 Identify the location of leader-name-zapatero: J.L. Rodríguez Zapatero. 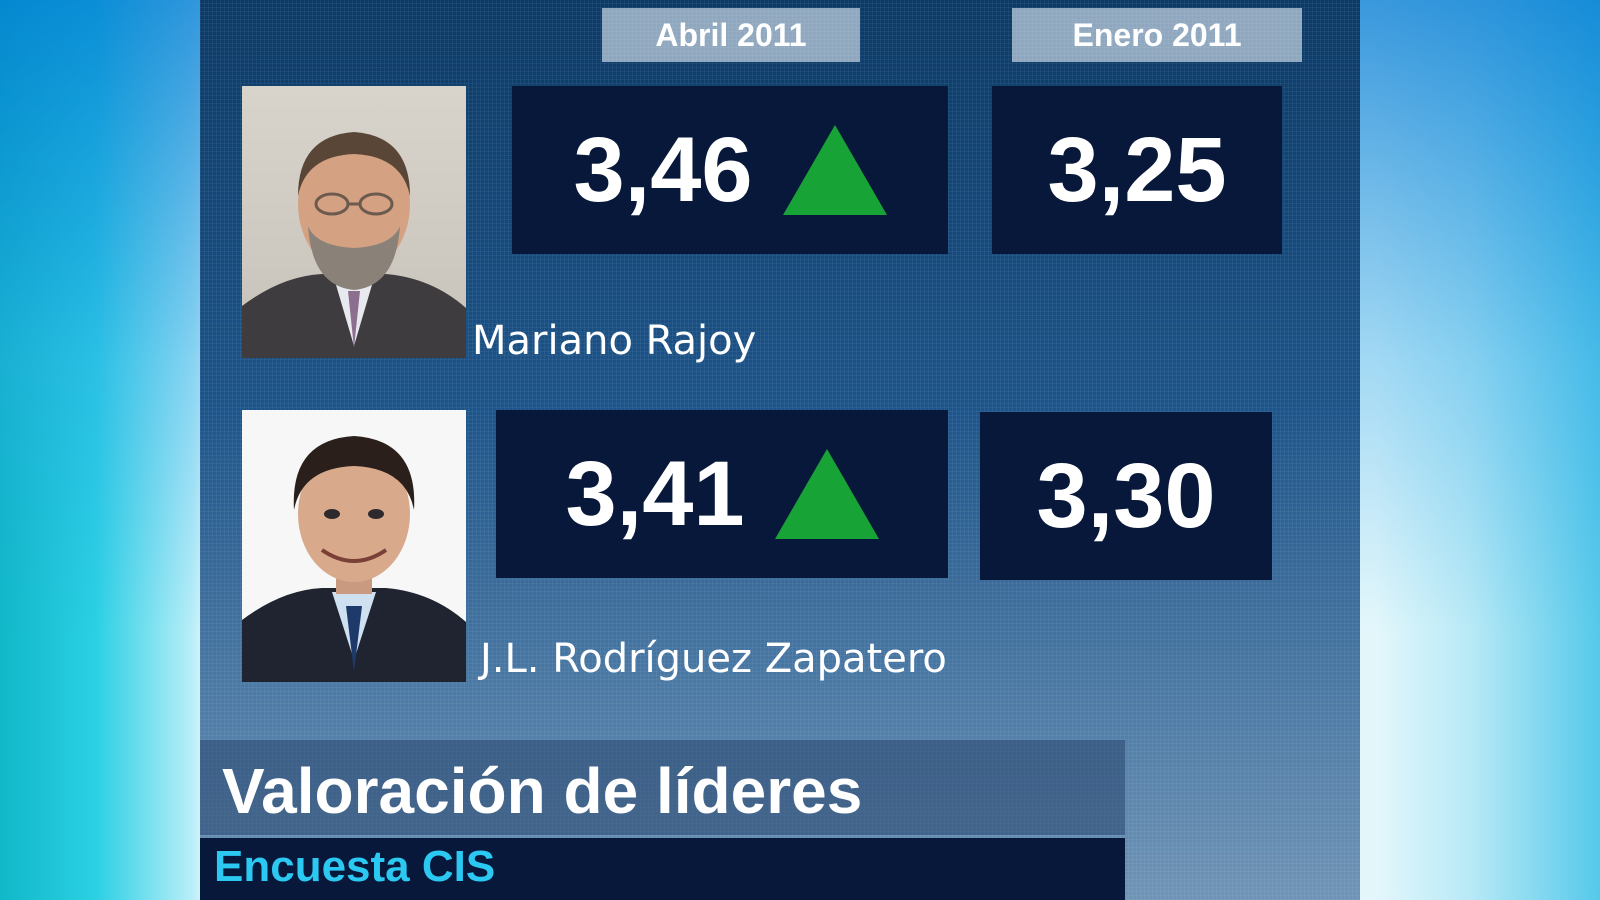
(713, 659).